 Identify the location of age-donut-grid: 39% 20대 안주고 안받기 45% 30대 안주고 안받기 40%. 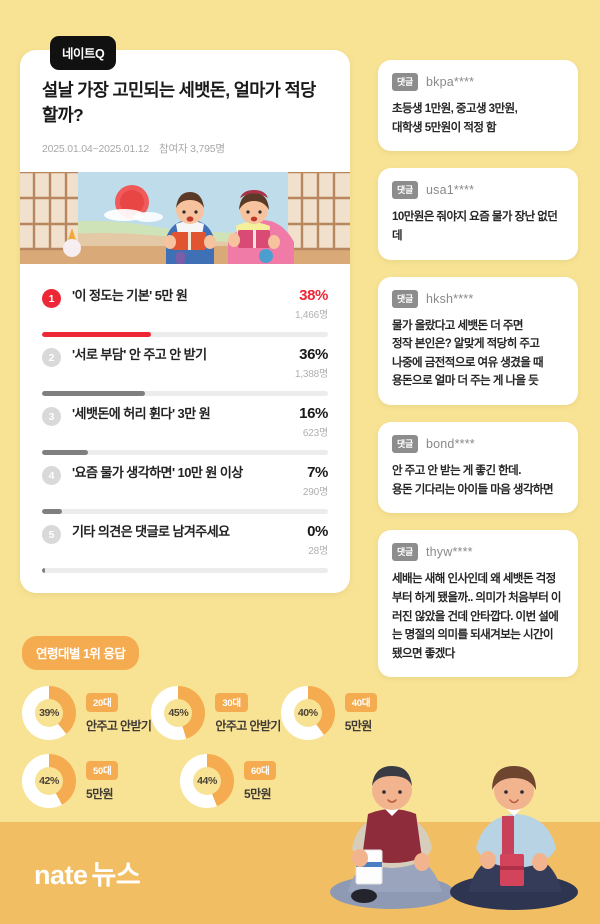
(200, 747).